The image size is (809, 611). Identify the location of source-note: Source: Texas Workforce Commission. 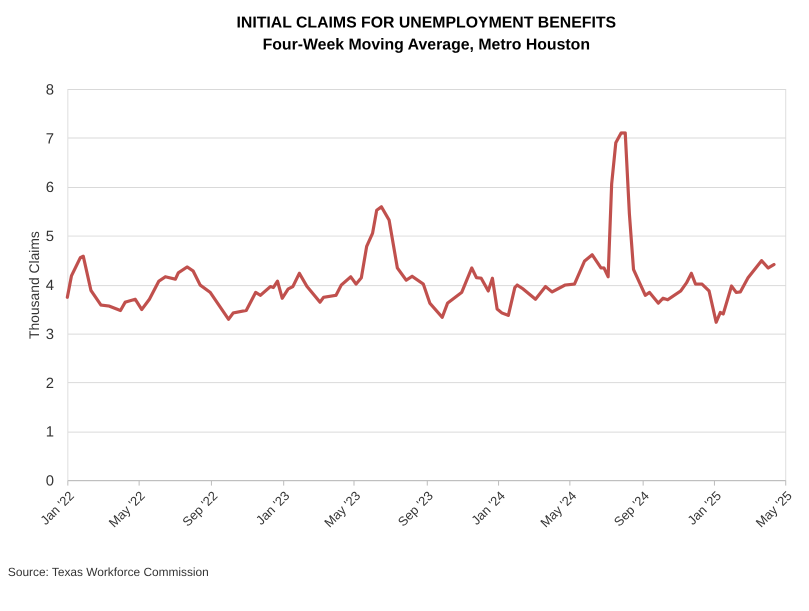
(108, 572).